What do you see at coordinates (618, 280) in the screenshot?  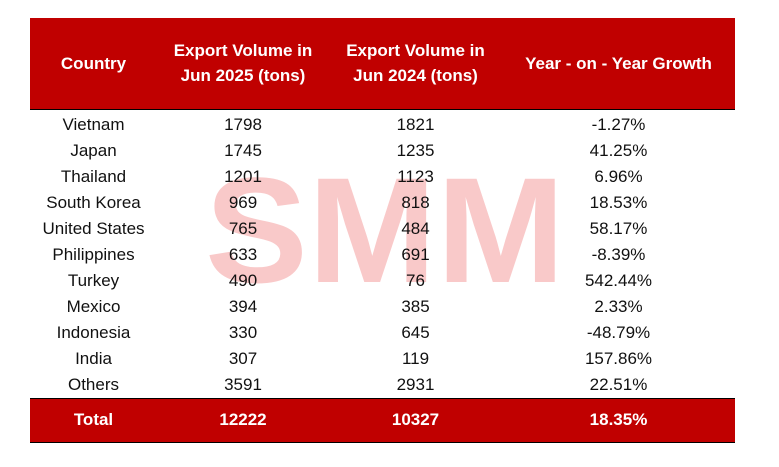 I see `cell-yoy: 542.44%` at bounding box center [618, 280].